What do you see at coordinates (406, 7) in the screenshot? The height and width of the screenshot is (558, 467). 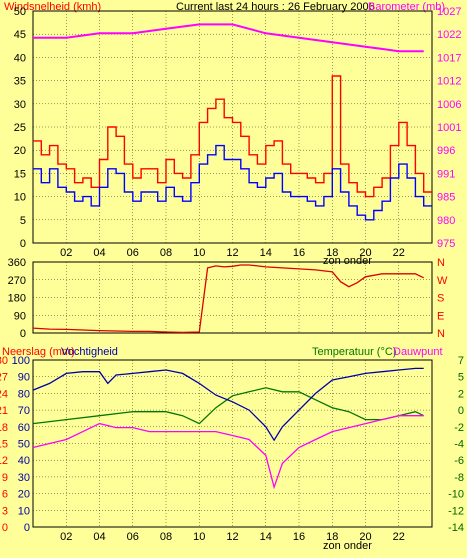 I see `title-barometer: Barometer (mb)` at bounding box center [406, 7].